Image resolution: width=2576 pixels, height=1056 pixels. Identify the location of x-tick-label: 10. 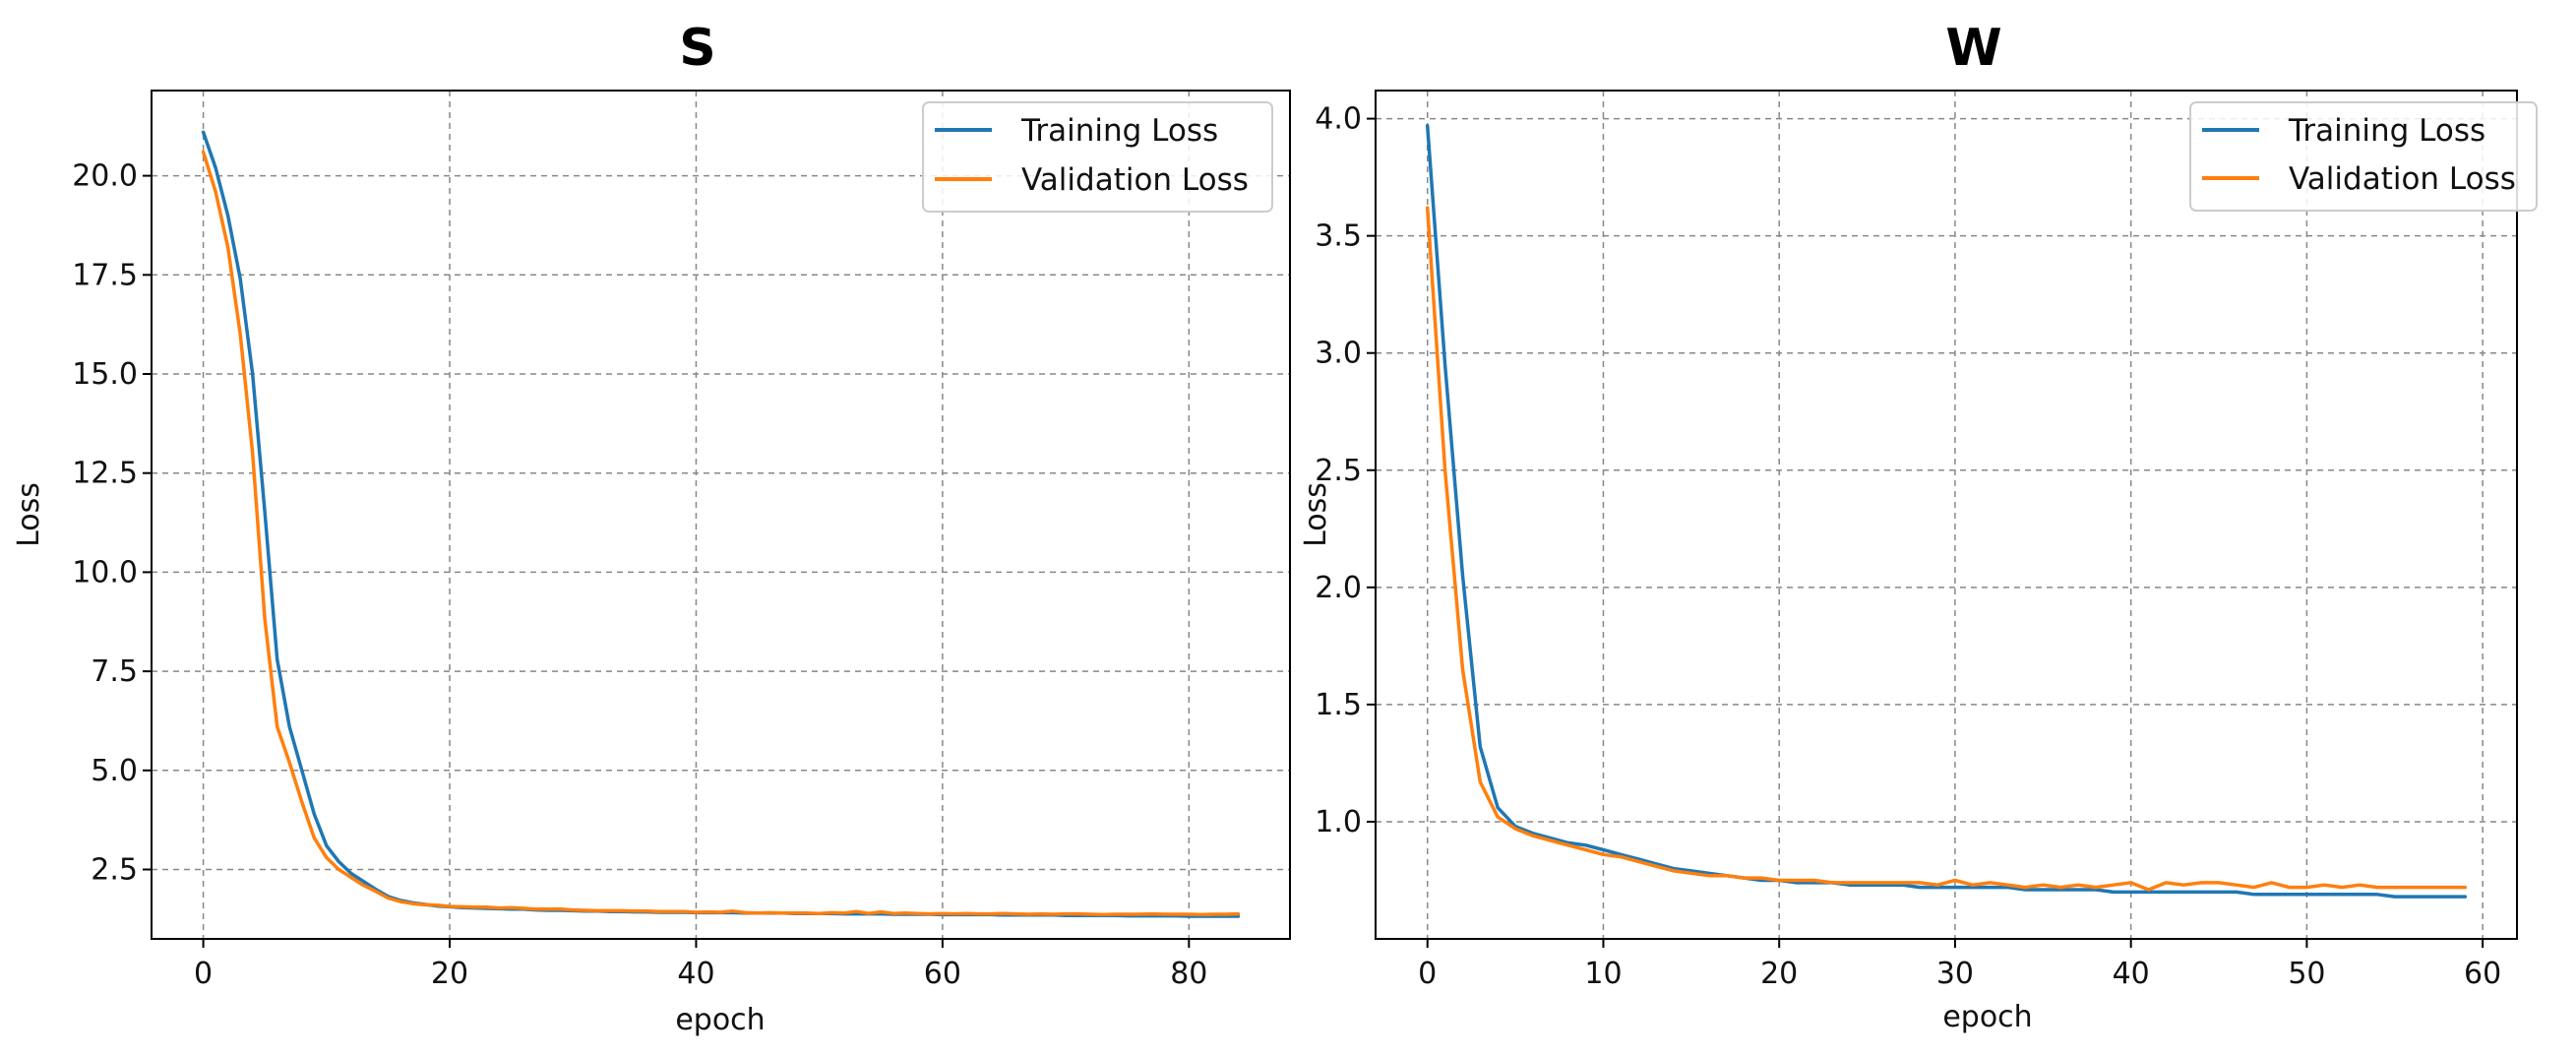
(1603, 974).